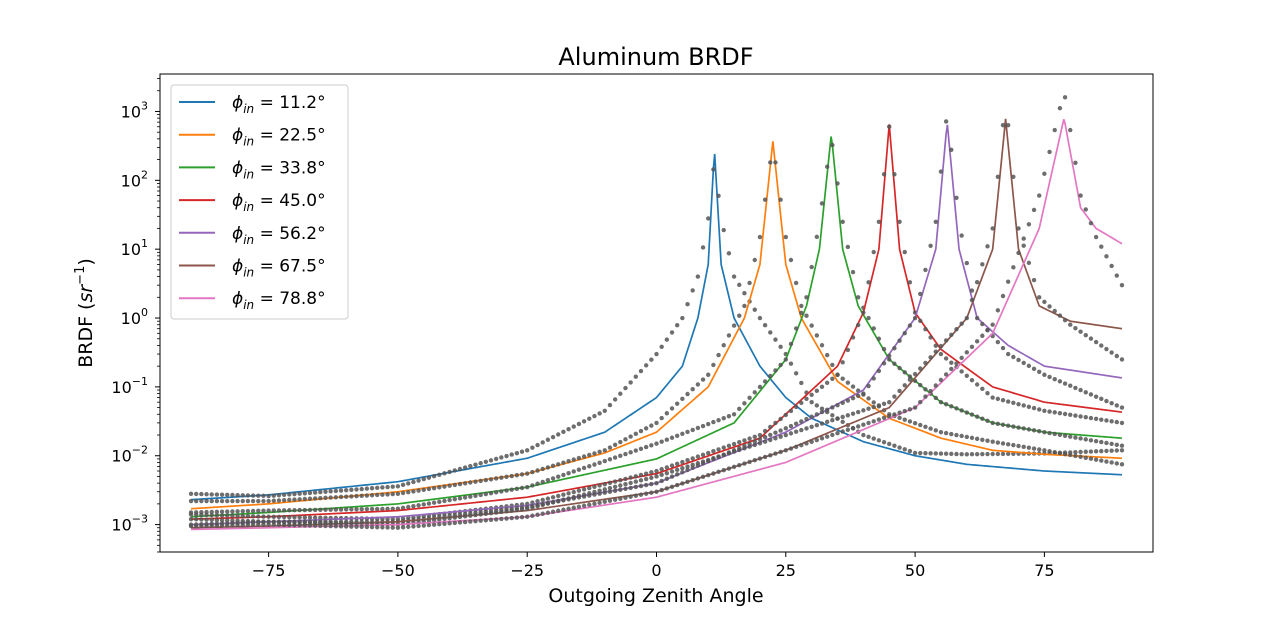 Image resolution: width=1280 pixels, height=620 pixels. Describe the element at coordinates (144, 174) in the screenshot. I see `y-tick-exponent: 2` at that location.